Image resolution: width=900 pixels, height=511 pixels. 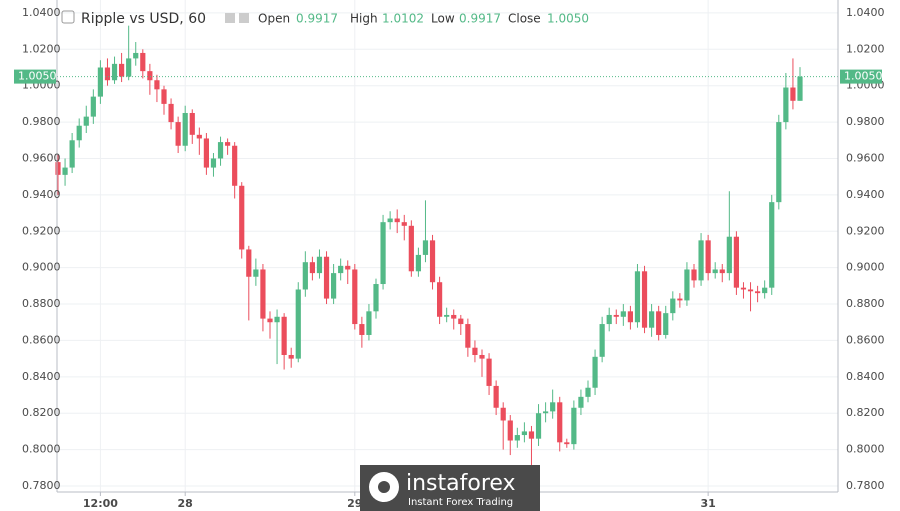 What do you see at coordinates (480, 19) in the screenshot?
I see `legend-value: 0.9917` at bounding box center [480, 19].